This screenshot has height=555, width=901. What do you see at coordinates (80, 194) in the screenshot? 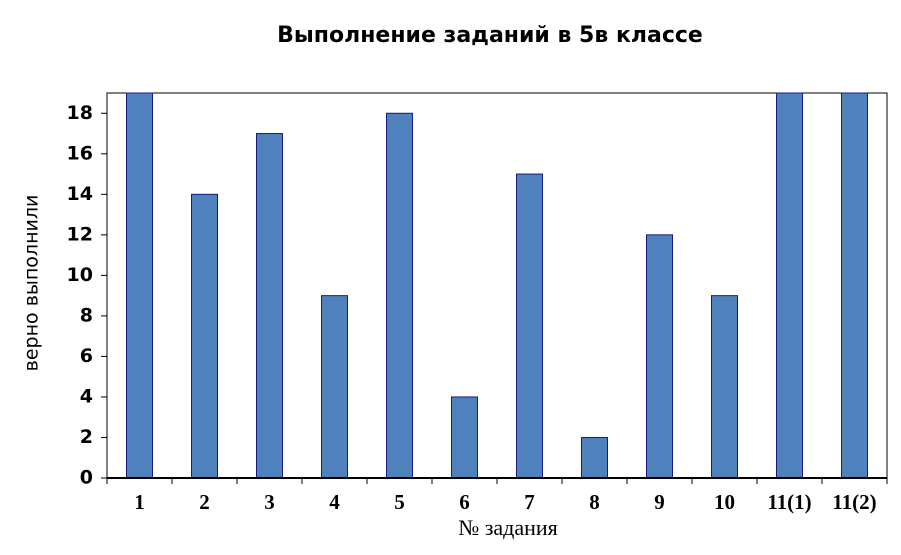
I see `y-tick-label: 14` at bounding box center [80, 194].